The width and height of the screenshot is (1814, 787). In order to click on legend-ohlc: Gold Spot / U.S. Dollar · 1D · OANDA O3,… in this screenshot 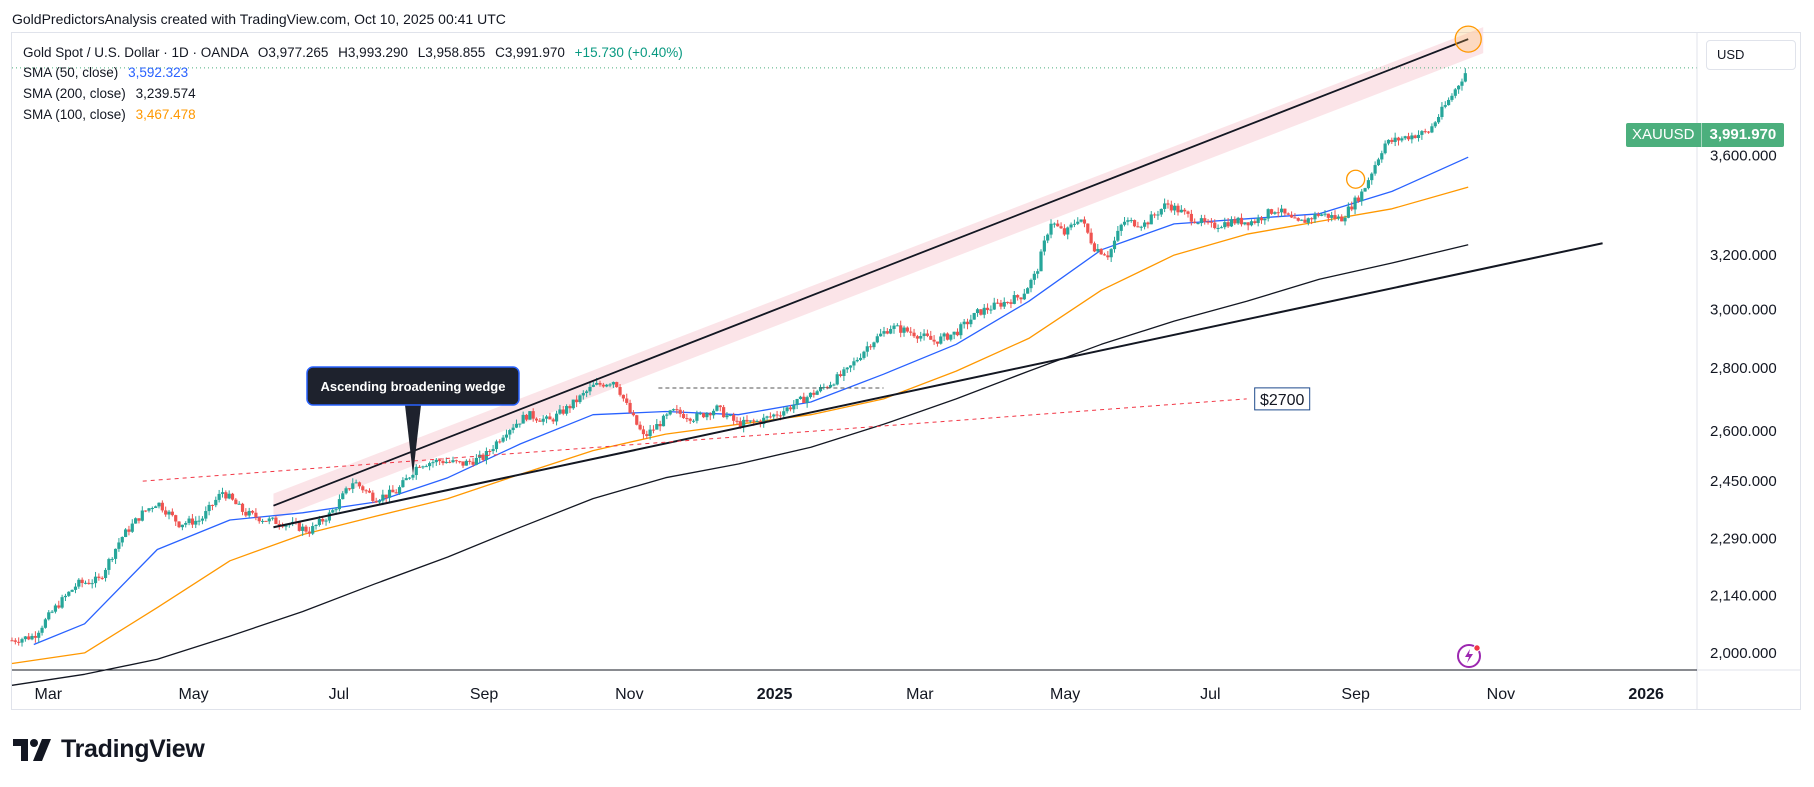, I will do `click(353, 52)`.